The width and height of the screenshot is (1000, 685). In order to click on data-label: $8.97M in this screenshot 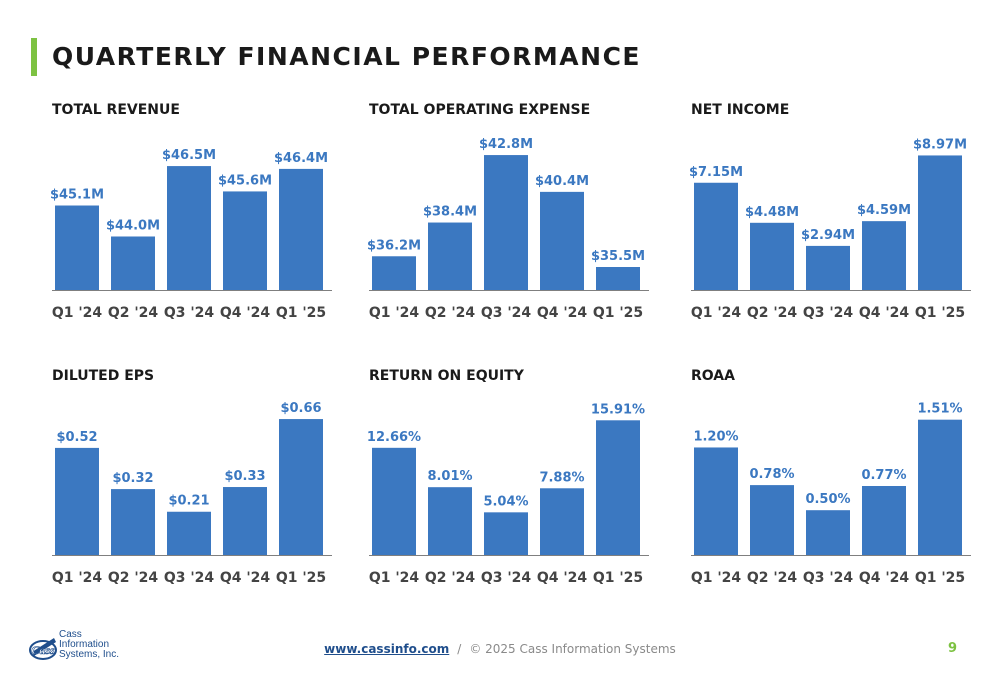, I will do `click(940, 144)`.